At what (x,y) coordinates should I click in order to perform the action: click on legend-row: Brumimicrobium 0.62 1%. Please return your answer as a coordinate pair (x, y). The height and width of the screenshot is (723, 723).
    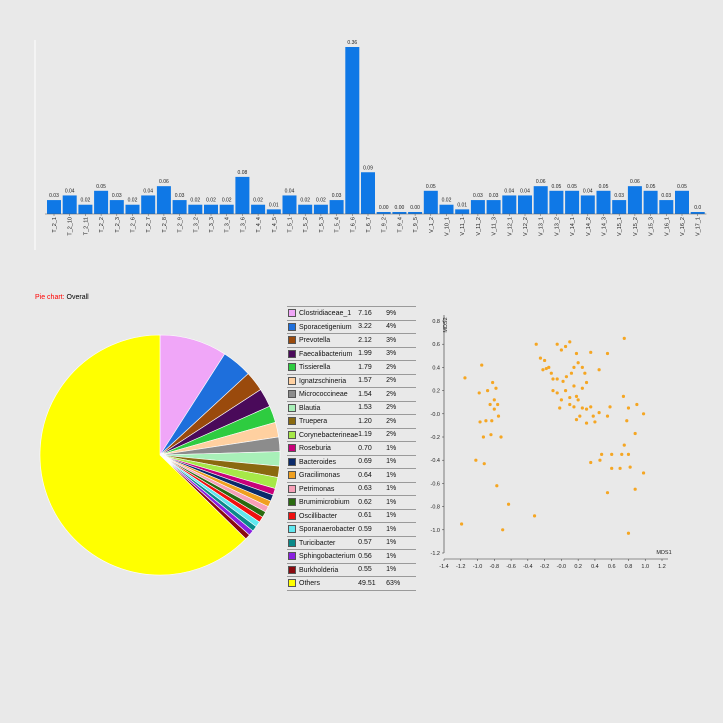
    Looking at the image, I should click on (352, 502).